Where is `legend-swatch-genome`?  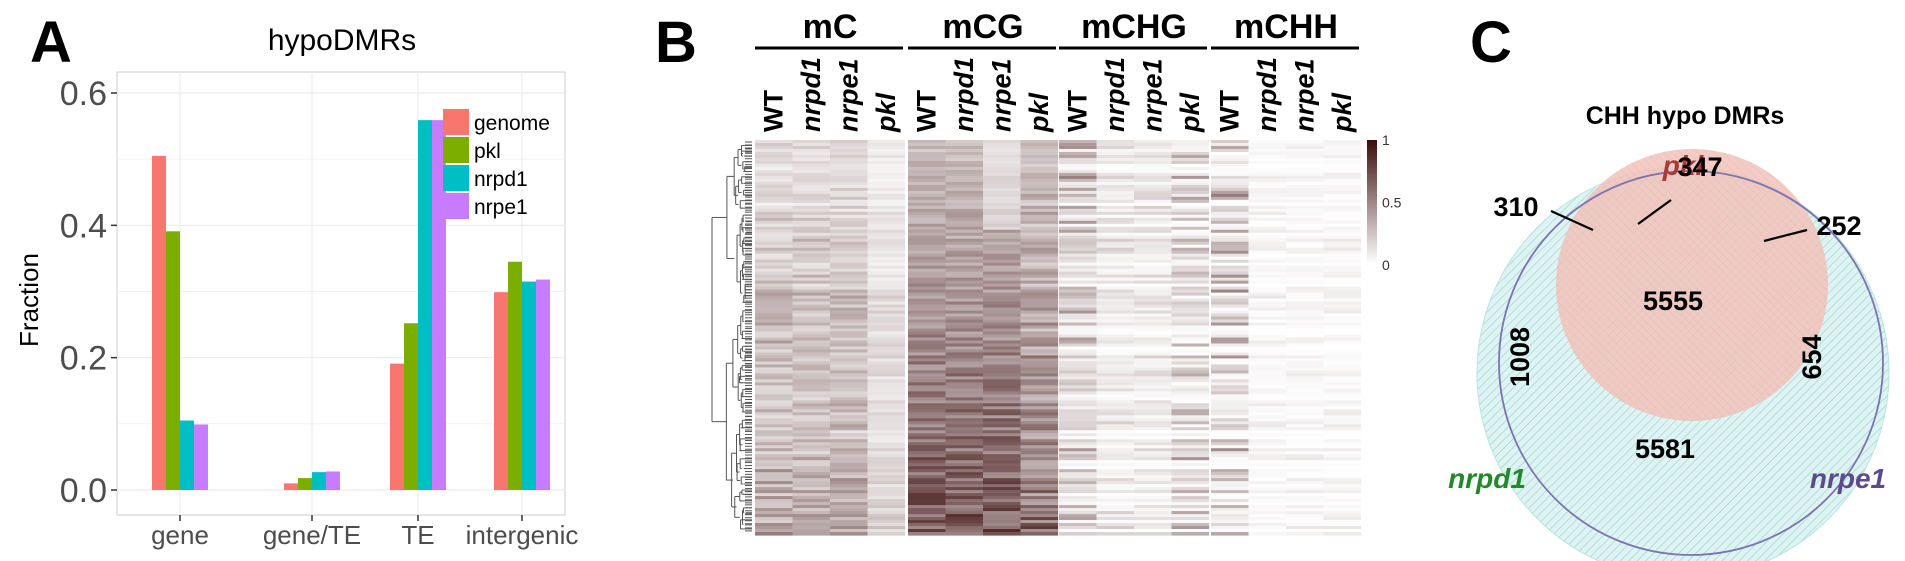 legend-swatch-genome is located at coordinates (456, 122).